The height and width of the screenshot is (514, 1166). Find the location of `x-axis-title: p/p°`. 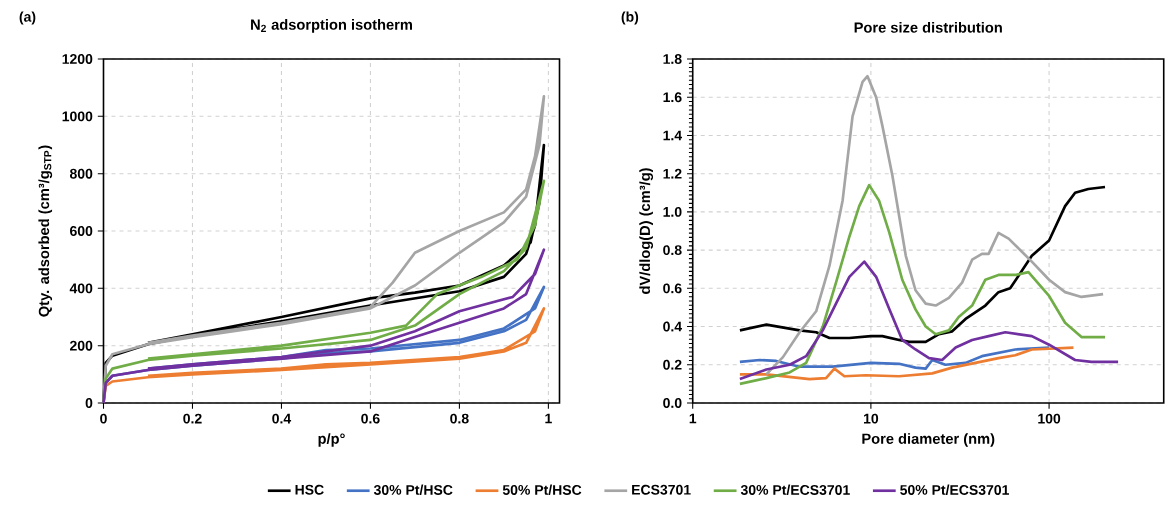

x-axis-title: p/p° is located at coordinates (331, 440).